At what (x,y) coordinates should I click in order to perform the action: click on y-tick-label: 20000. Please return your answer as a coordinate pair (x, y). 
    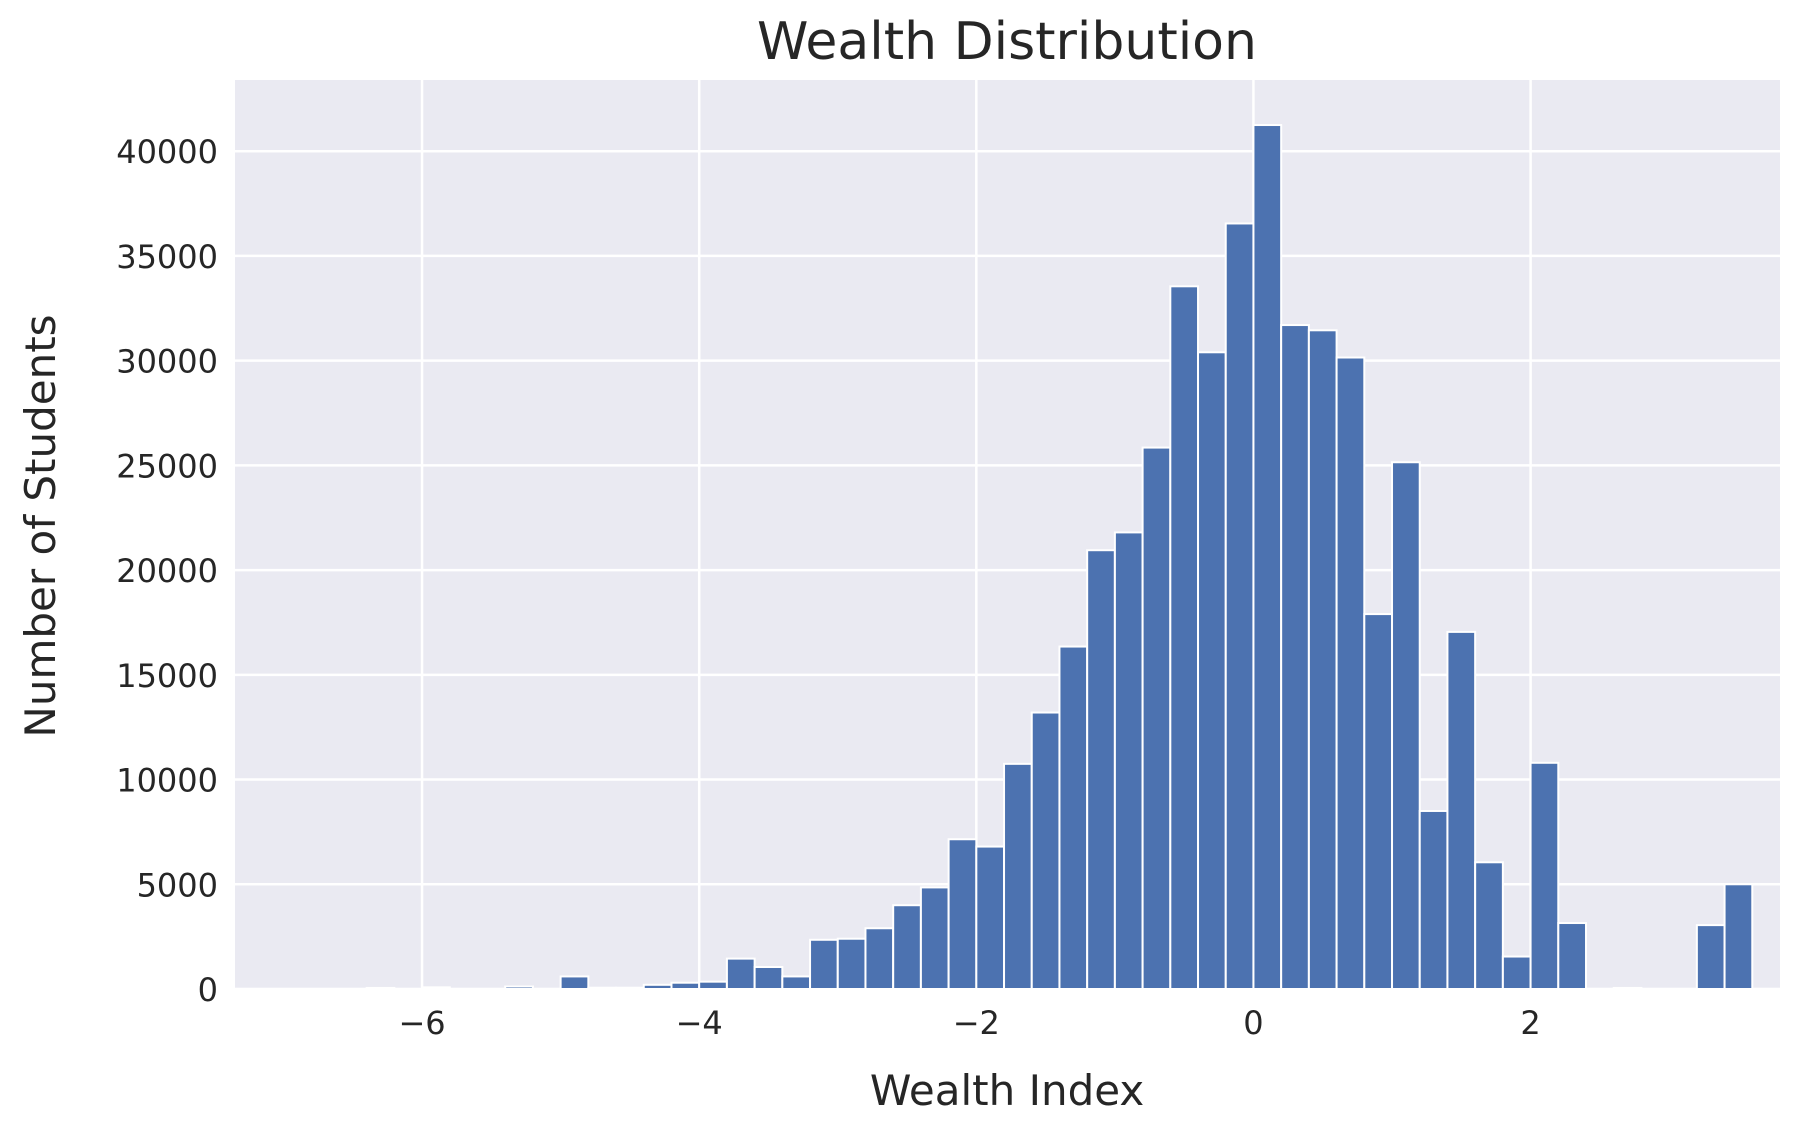
    Looking at the image, I should click on (167, 571).